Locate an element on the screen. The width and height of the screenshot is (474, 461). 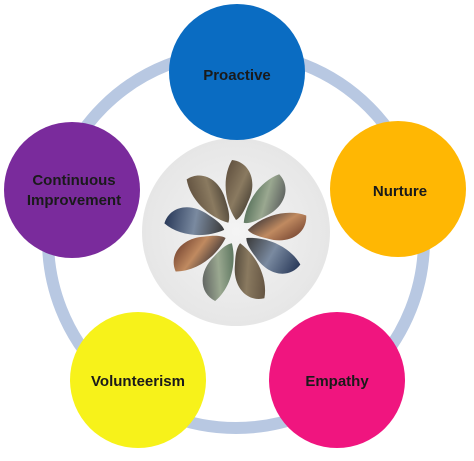
node-continuous-improvement: Continuous Improvement is located at coordinates (72, 190).